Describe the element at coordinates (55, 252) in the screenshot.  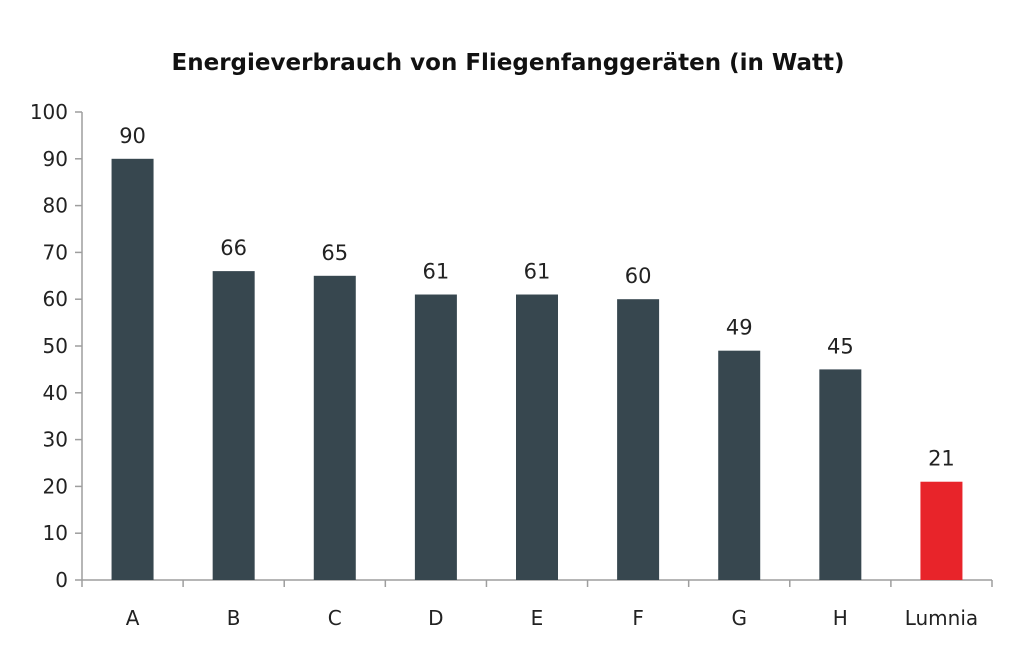
I see `y-tick-label: 70` at that location.